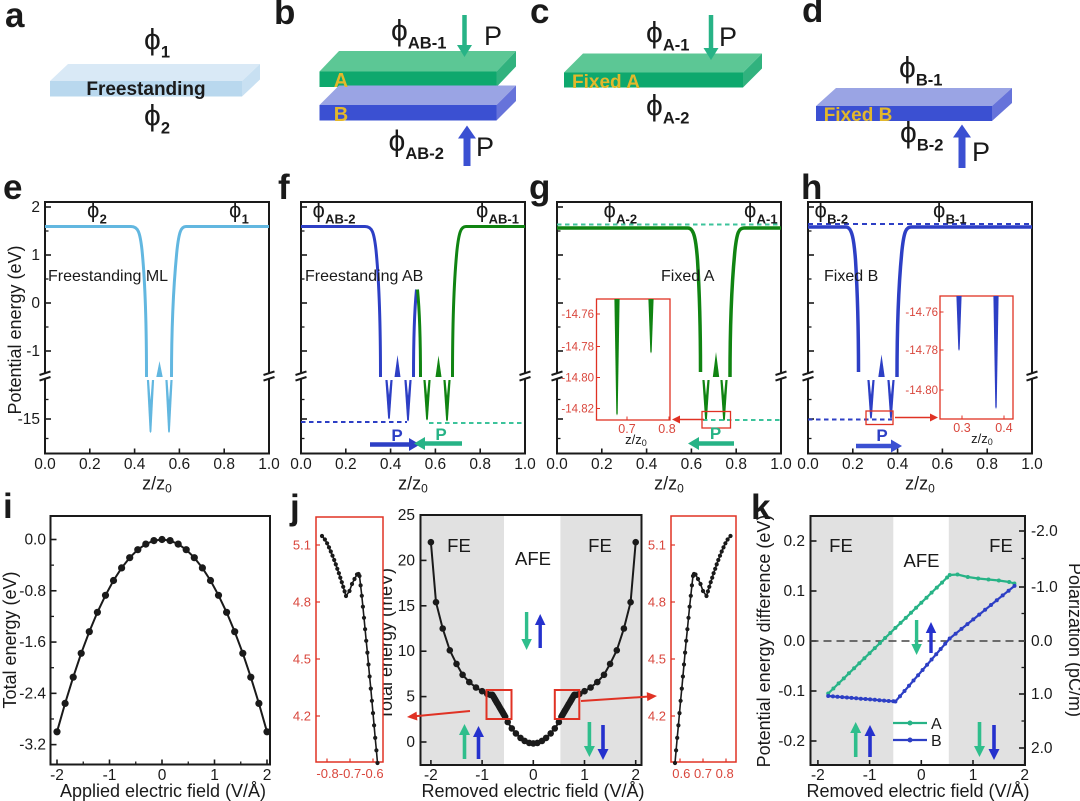 The width and height of the screenshot is (1080, 801). I want to click on svg-text: -14.82, so click(577, 410).